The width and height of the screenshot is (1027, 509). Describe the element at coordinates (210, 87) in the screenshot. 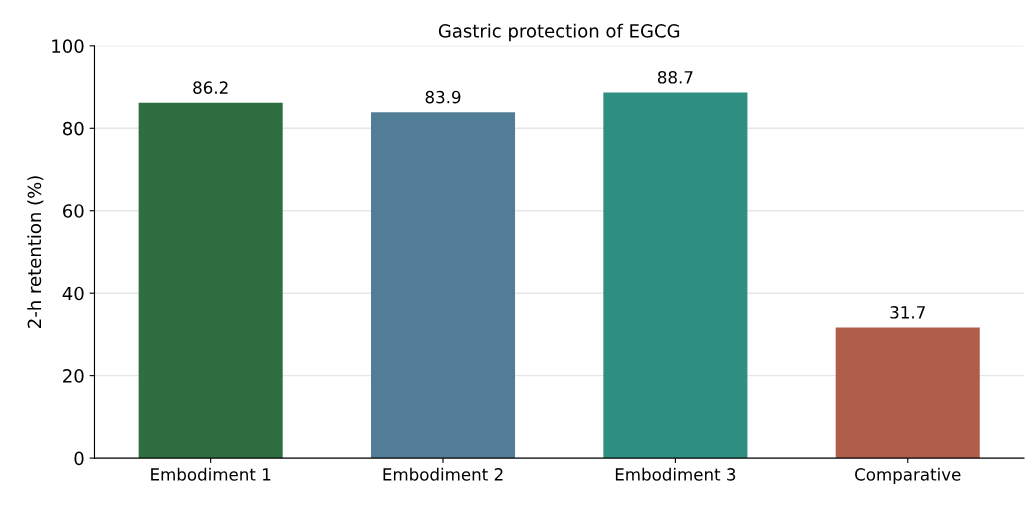

I see `data-label: 86.2` at that location.